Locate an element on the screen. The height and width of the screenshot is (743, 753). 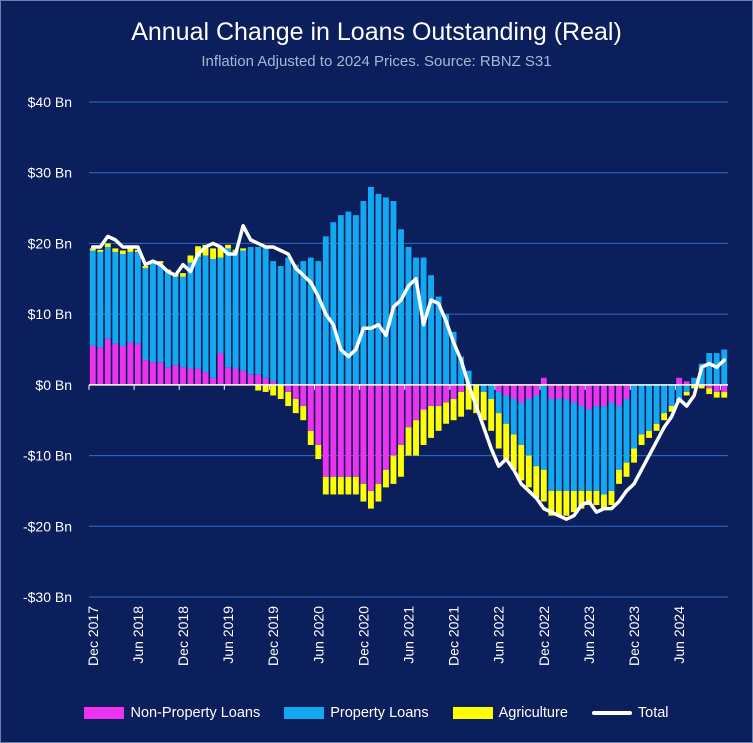
legend-item-property: Property Loans is located at coordinates (356, 713).